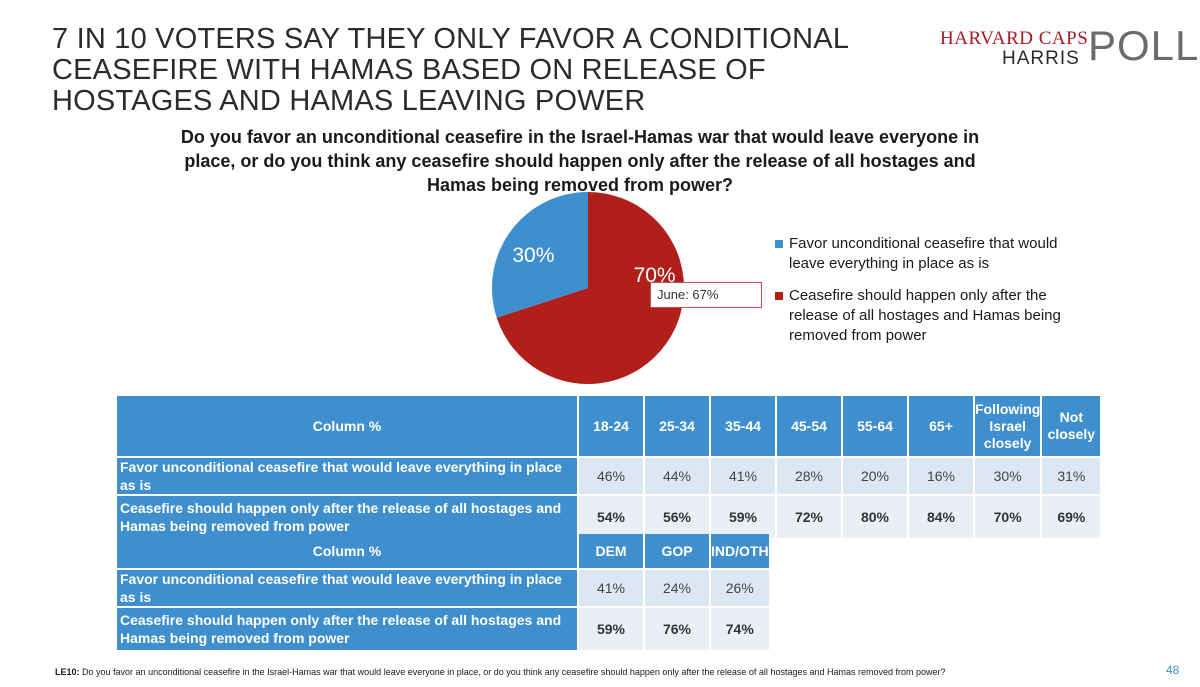 This screenshot has width=1200, height=687. What do you see at coordinates (533, 255) in the screenshot?
I see `pie-label-unconditional: 30%` at bounding box center [533, 255].